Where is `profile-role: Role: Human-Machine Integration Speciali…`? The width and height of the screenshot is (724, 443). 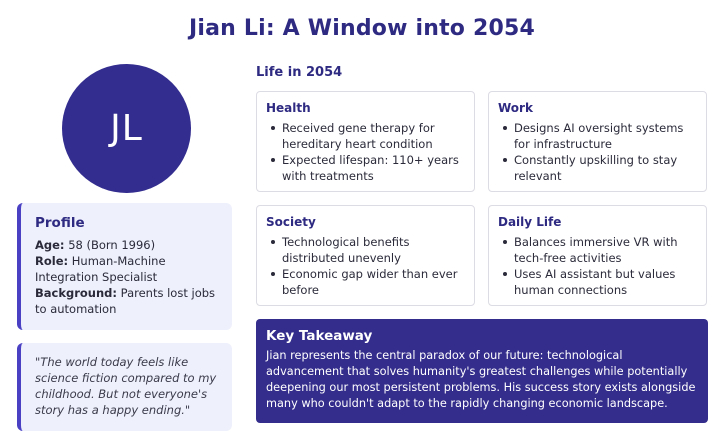 profile-role: Role: Human-Machine Integration Speciali… is located at coordinates (127, 269).